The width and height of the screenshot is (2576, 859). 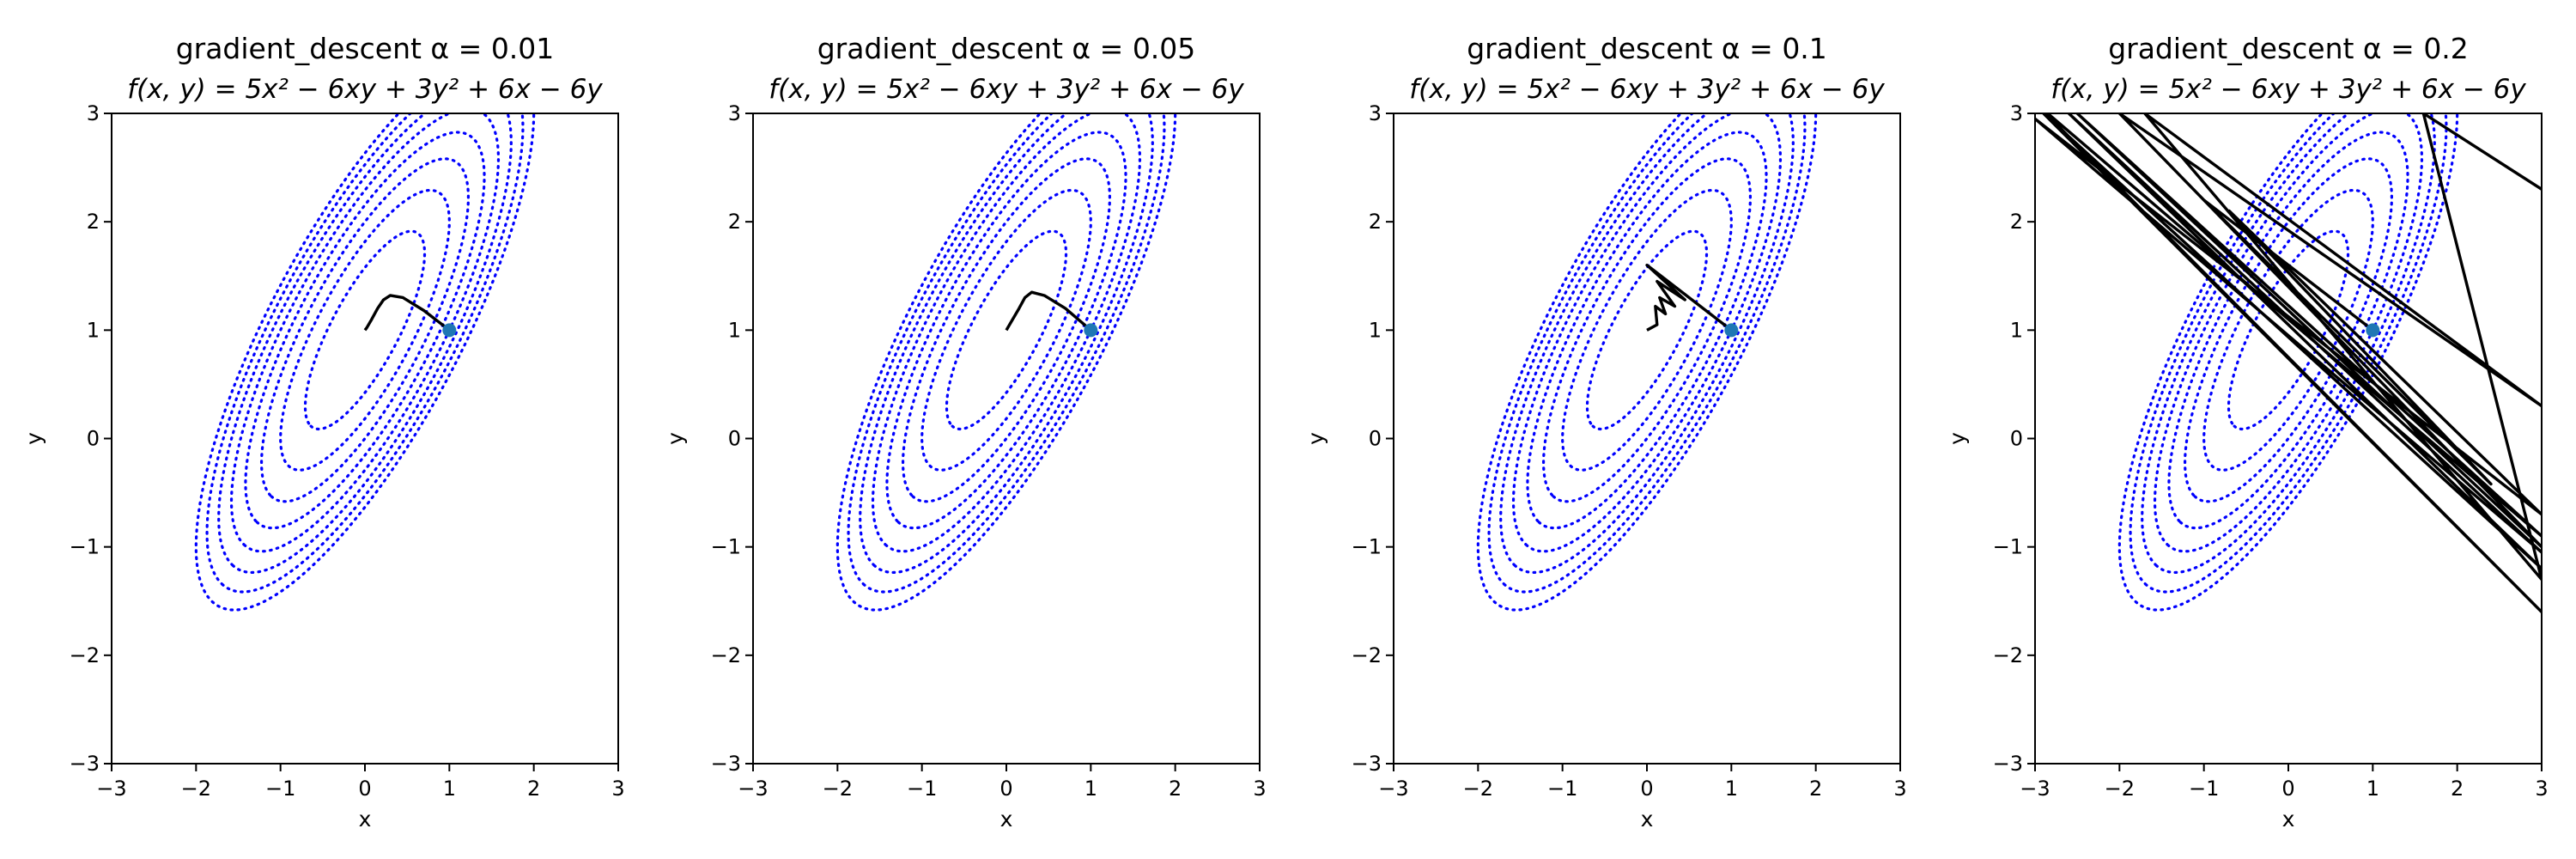 What do you see at coordinates (366, 48) in the screenshot?
I see `chart-title: gradient_descent α = 0.01` at bounding box center [366, 48].